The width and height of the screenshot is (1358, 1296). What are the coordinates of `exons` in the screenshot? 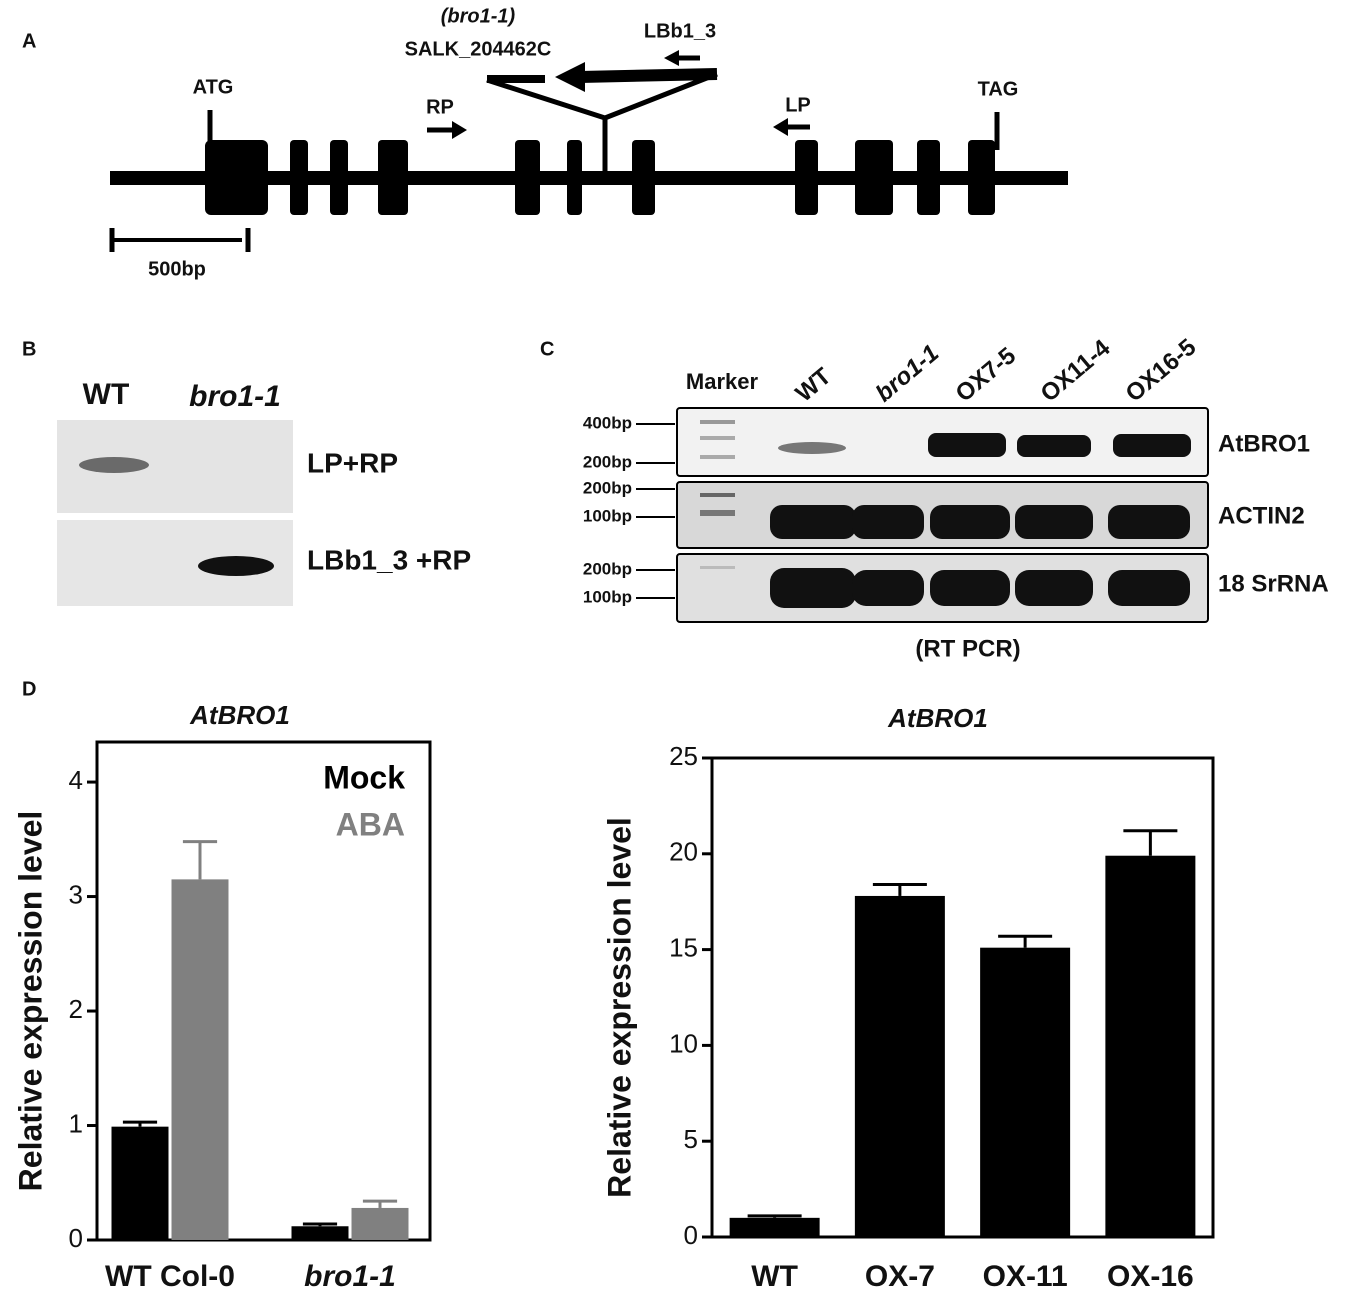 It's located at (600, 177).